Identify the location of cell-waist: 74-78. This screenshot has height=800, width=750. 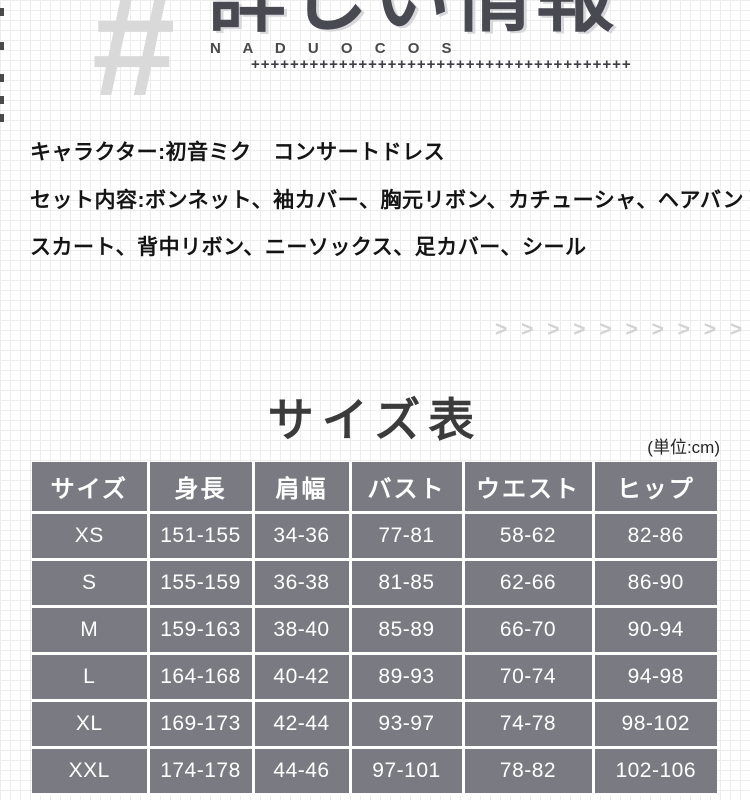
(529, 724).